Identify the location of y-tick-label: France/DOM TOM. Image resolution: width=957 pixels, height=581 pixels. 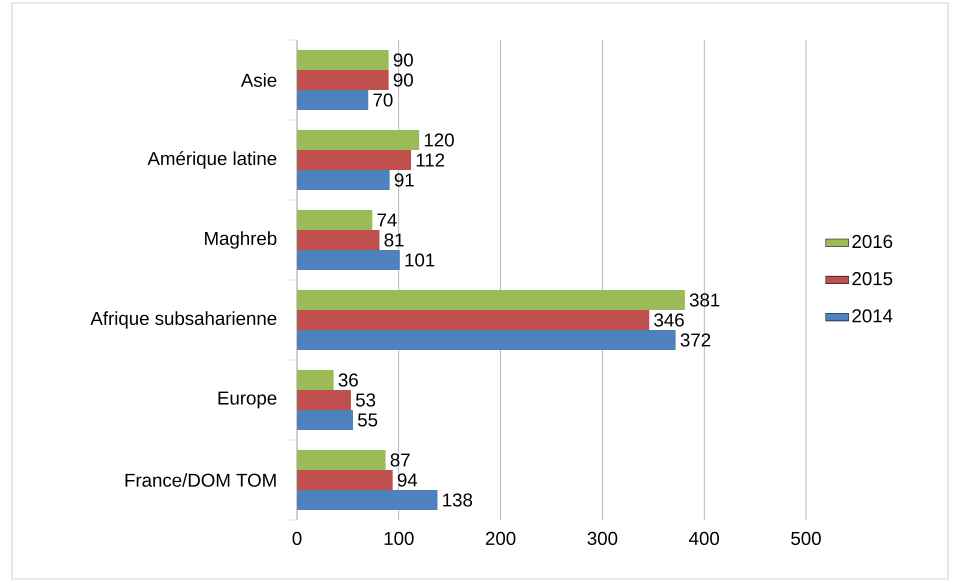
(201, 480).